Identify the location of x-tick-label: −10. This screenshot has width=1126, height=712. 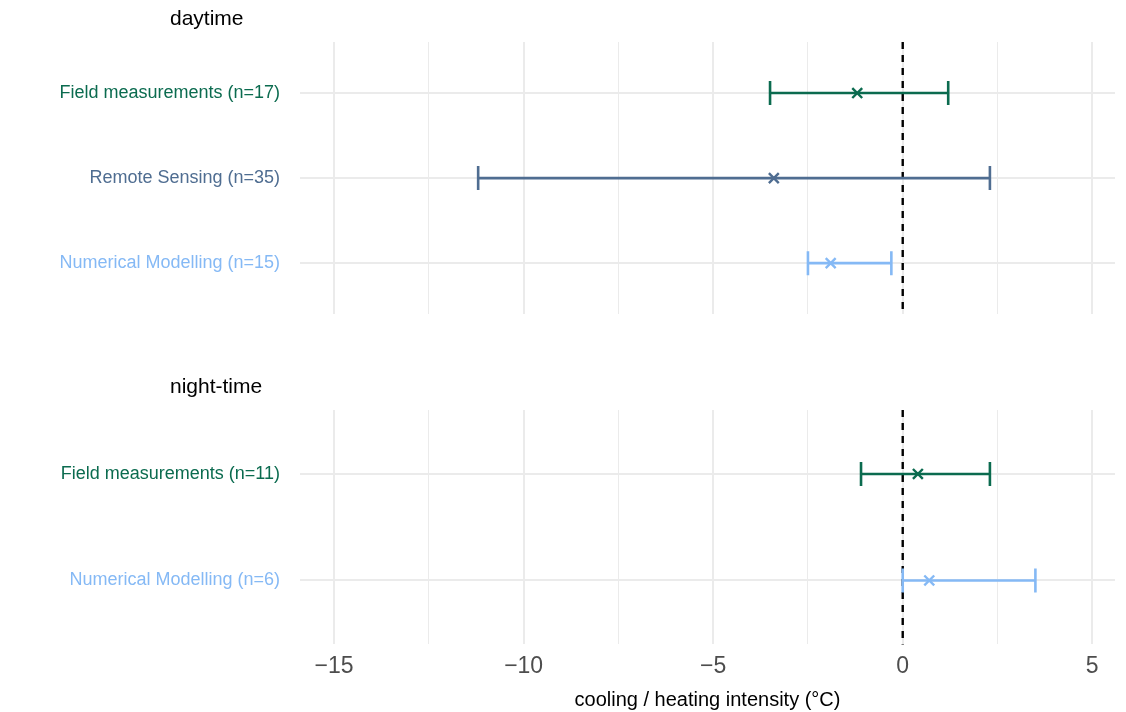
(524, 664).